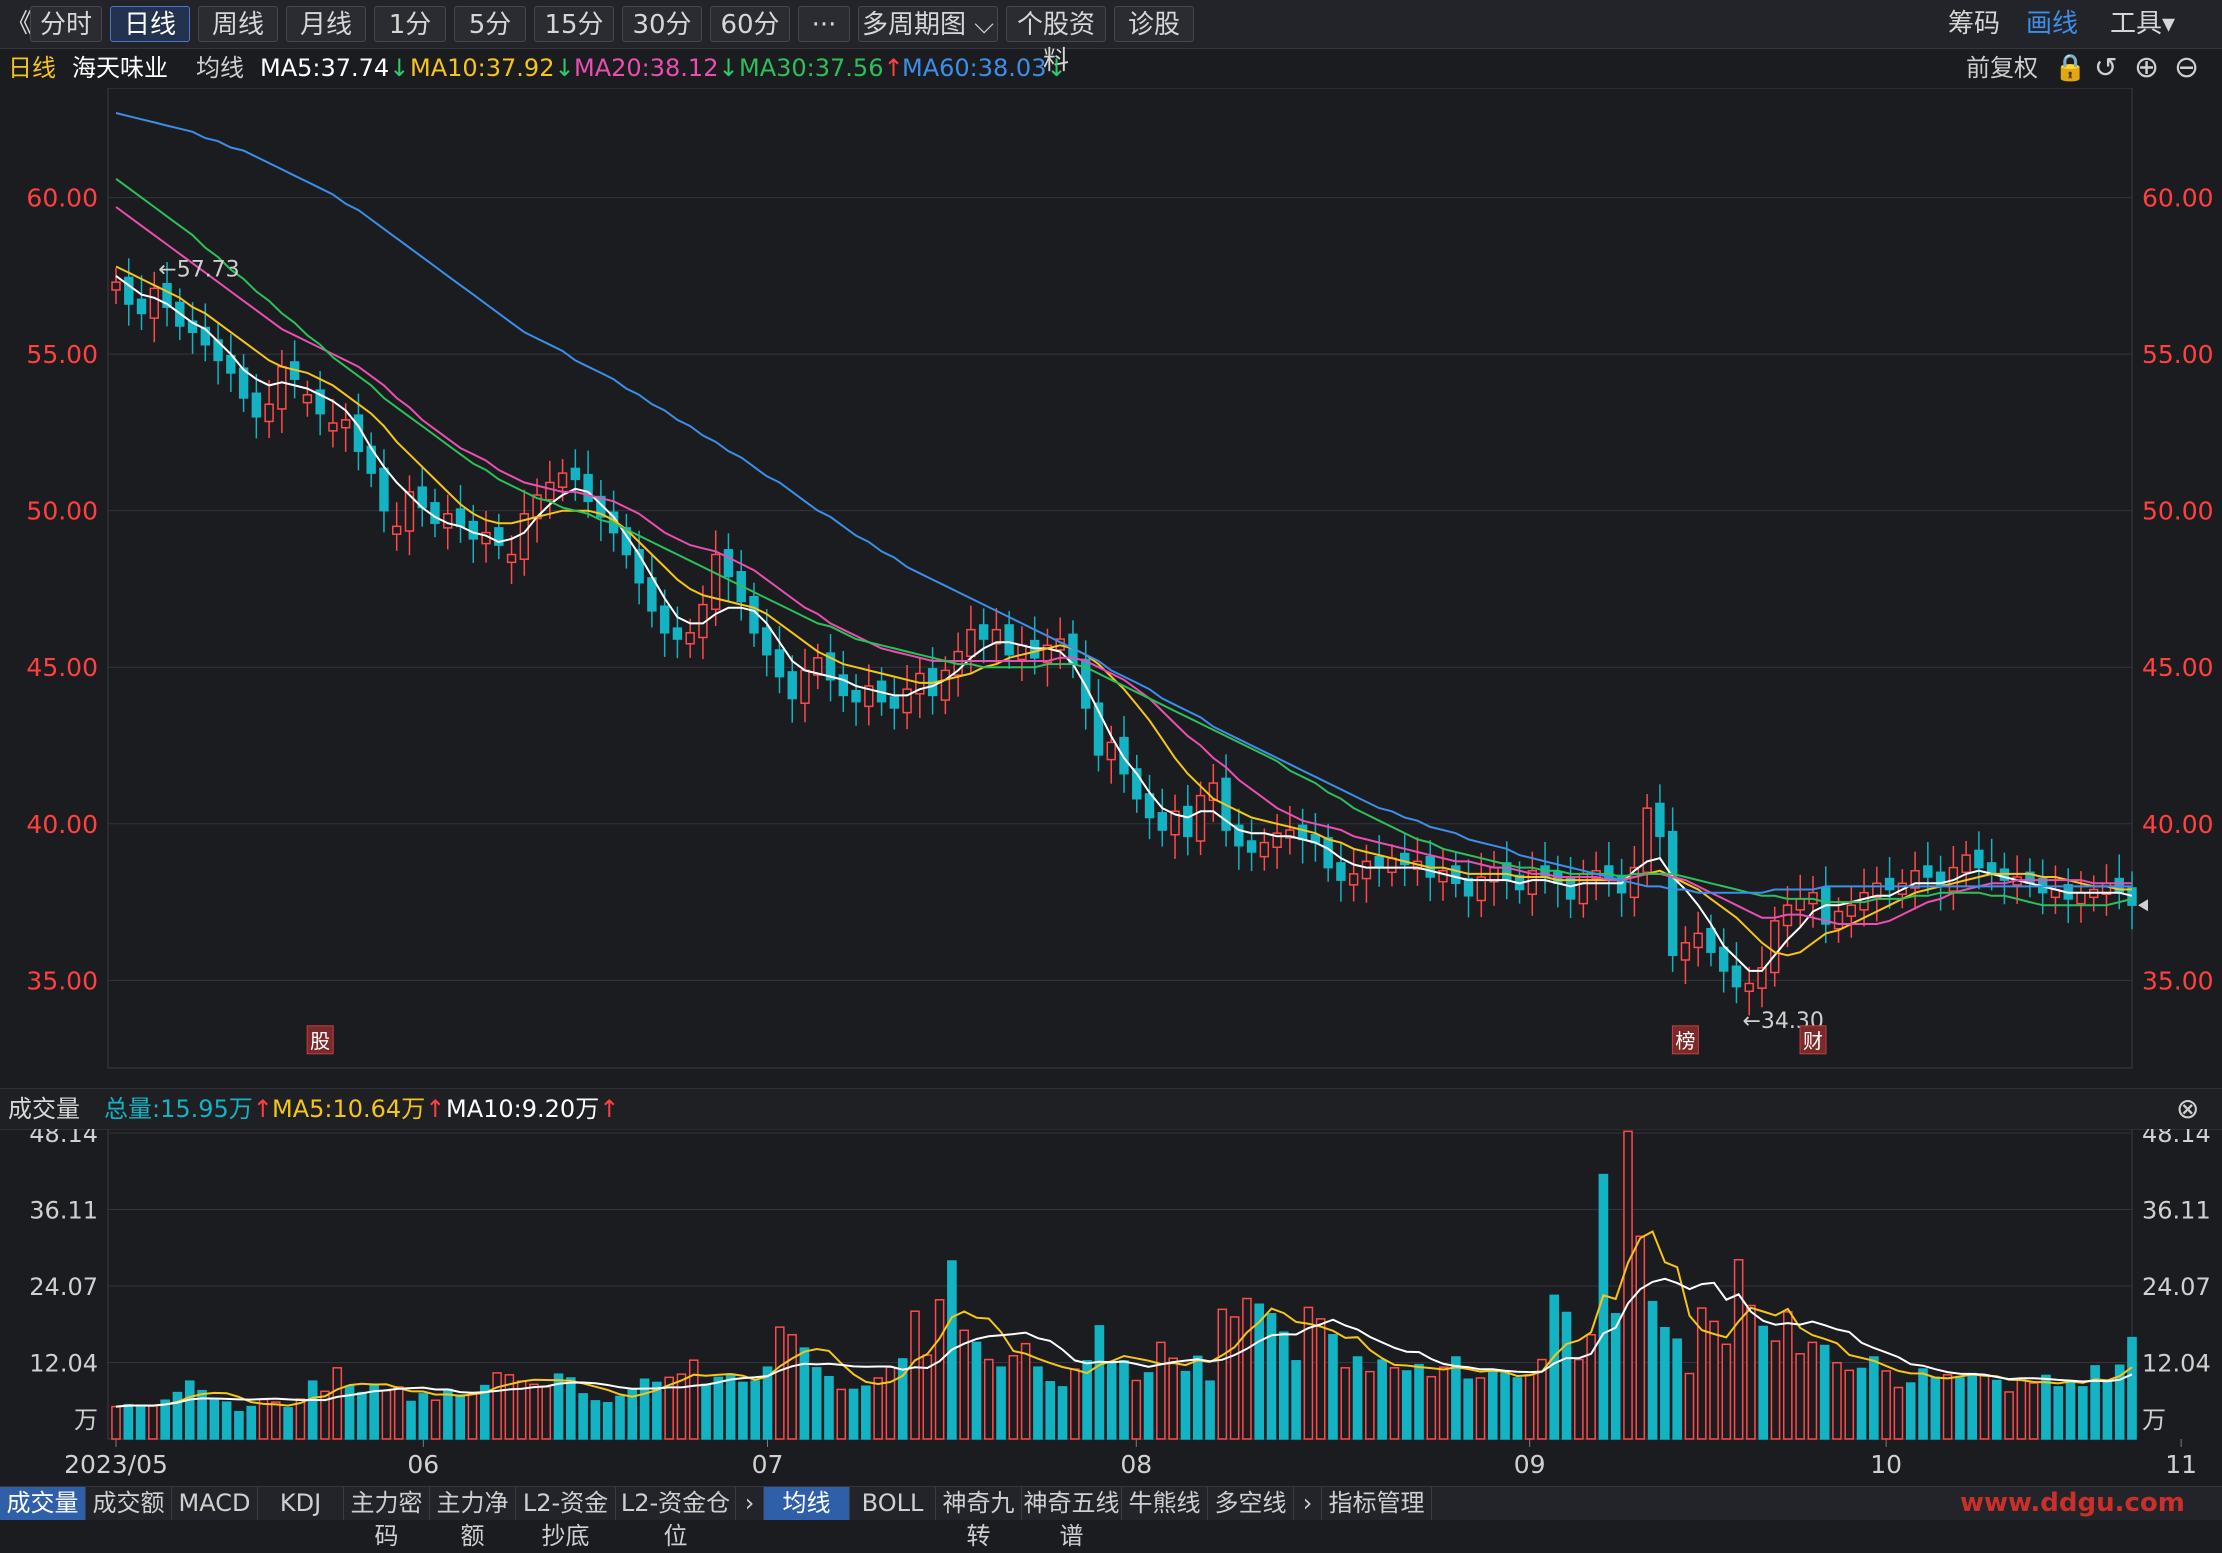 This screenshot has height=1553, width=2222. Describe the element at coordinates (2188, 1108) in the screenshot. I see `close-icon: ⊗` at that location.